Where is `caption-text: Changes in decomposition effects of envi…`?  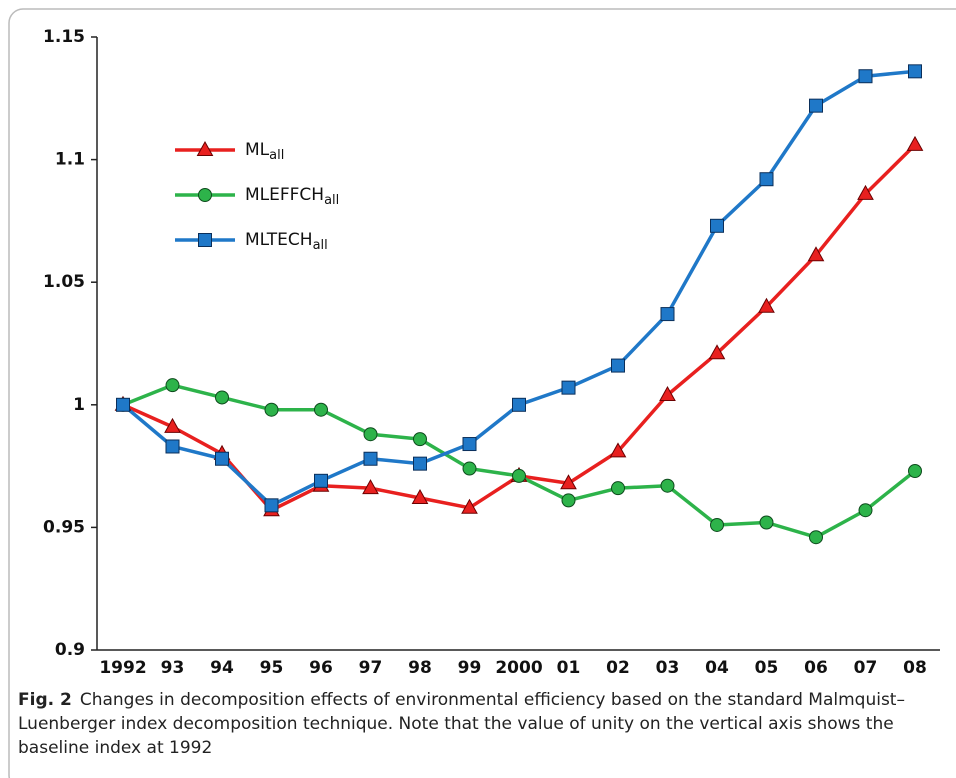 caption-text: Changes in decomposition effects of envi… is located at coordinates (461, 724).